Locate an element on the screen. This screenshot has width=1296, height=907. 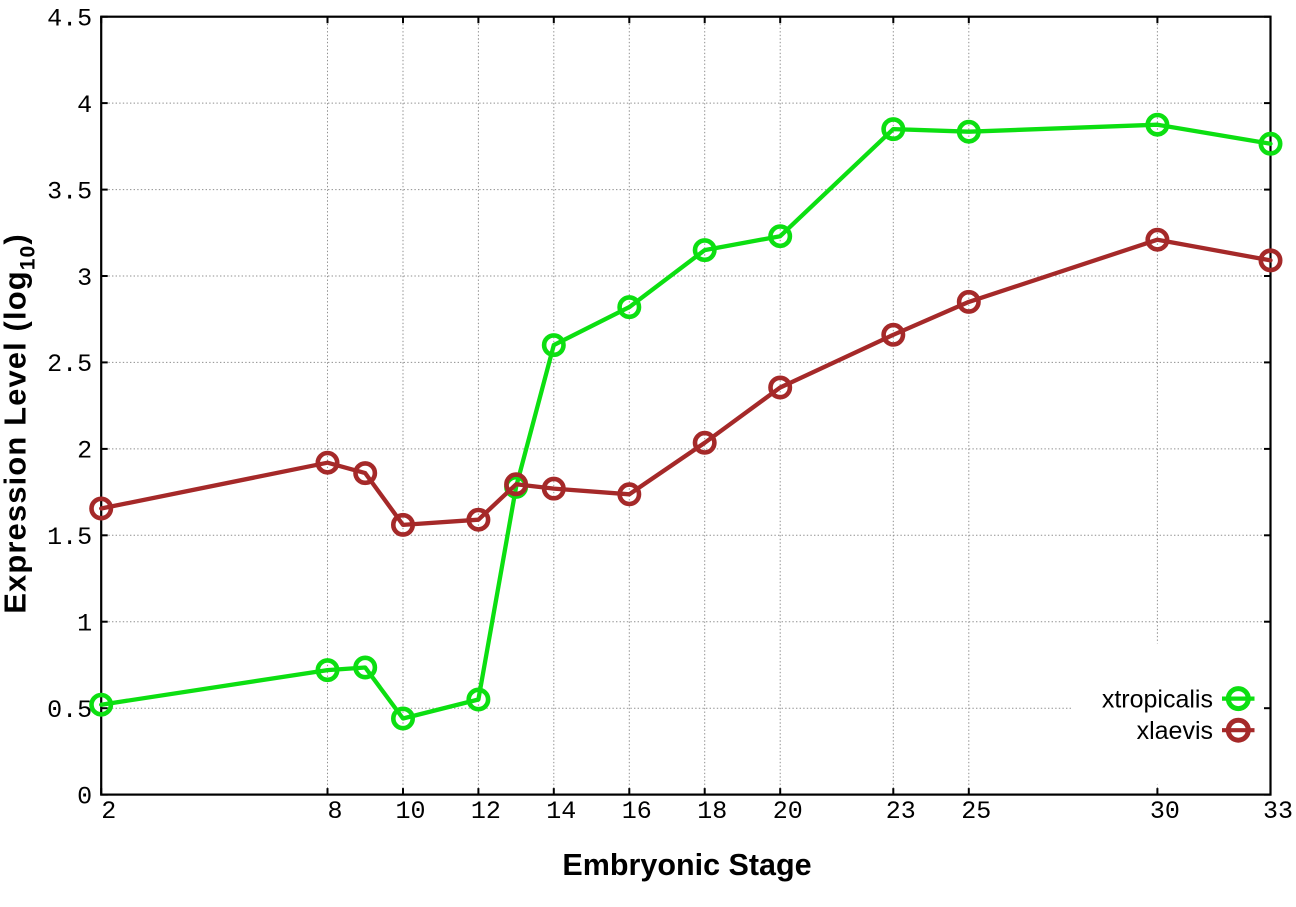
svg-text: 30 is located at coordinates (1165, 811).